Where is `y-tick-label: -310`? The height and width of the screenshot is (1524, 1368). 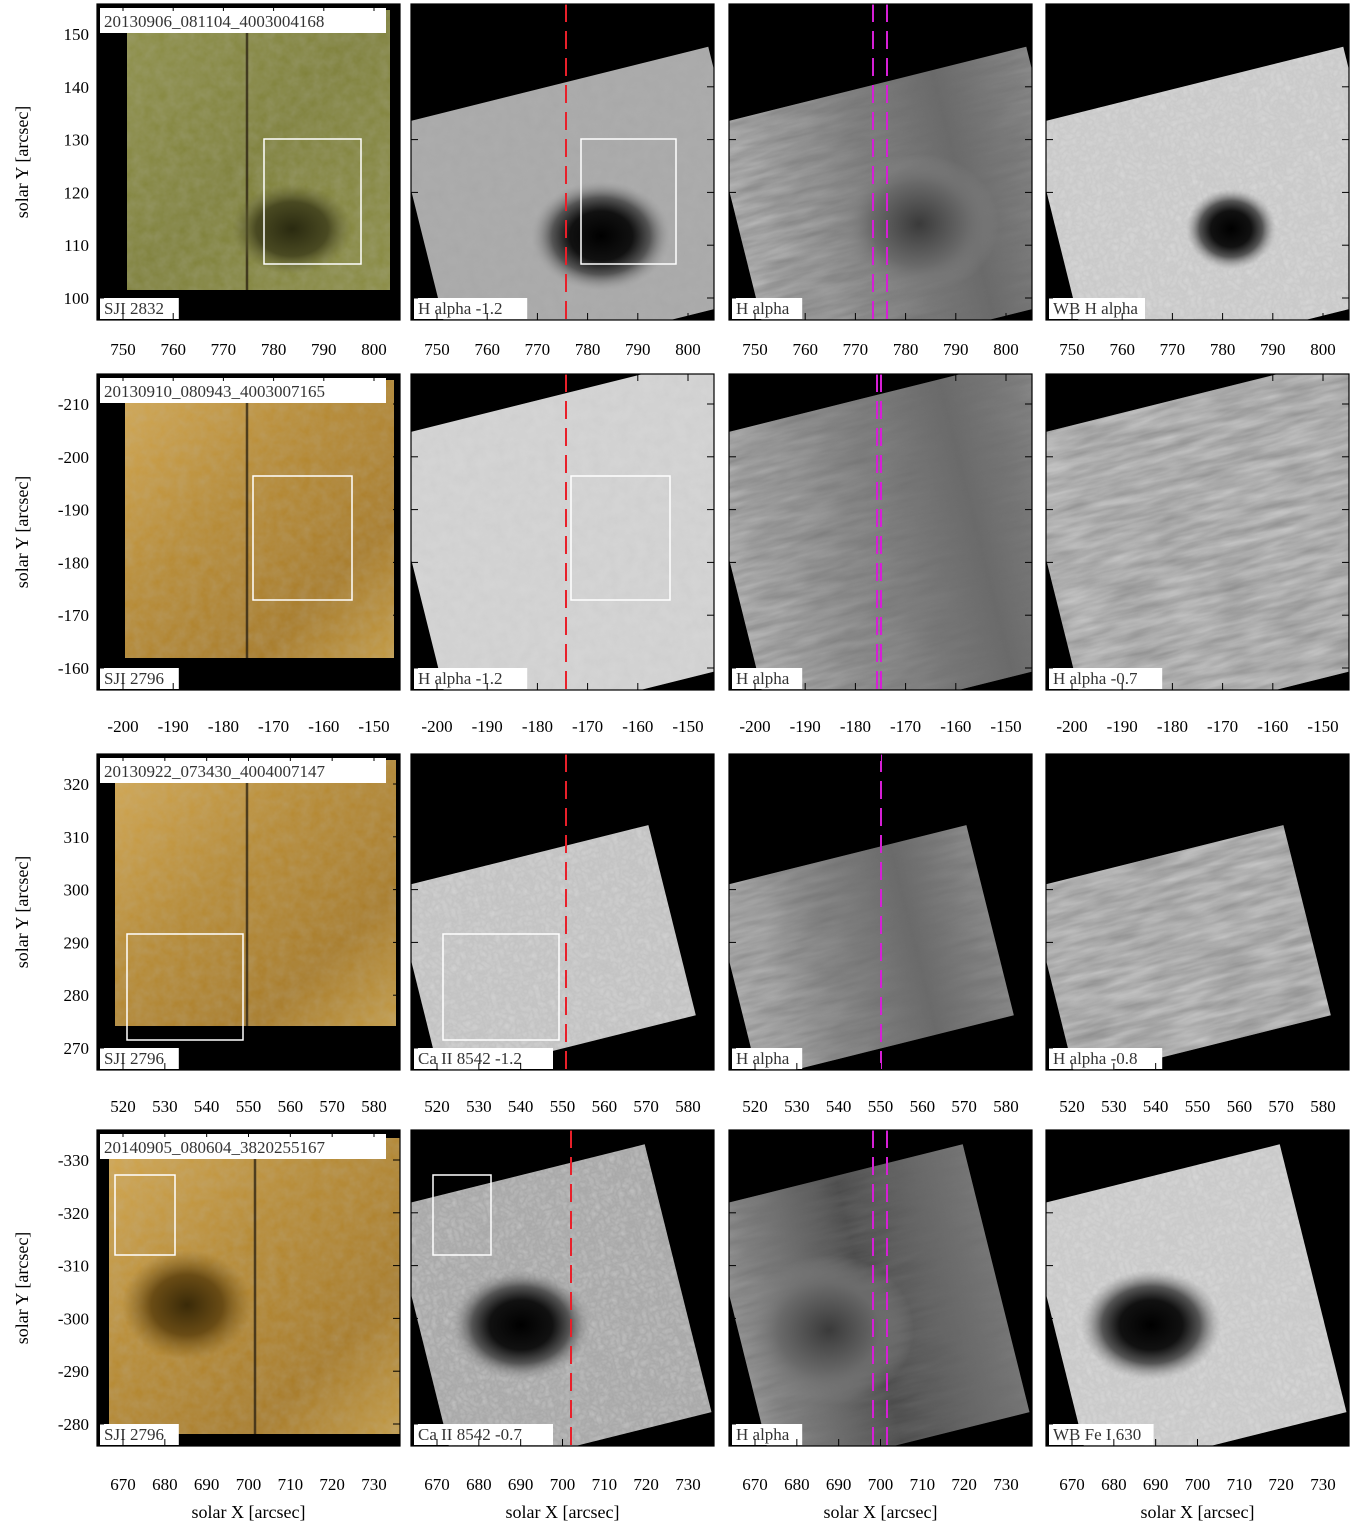 y-tick-label: -310 is located at coordinates (73, 1266).